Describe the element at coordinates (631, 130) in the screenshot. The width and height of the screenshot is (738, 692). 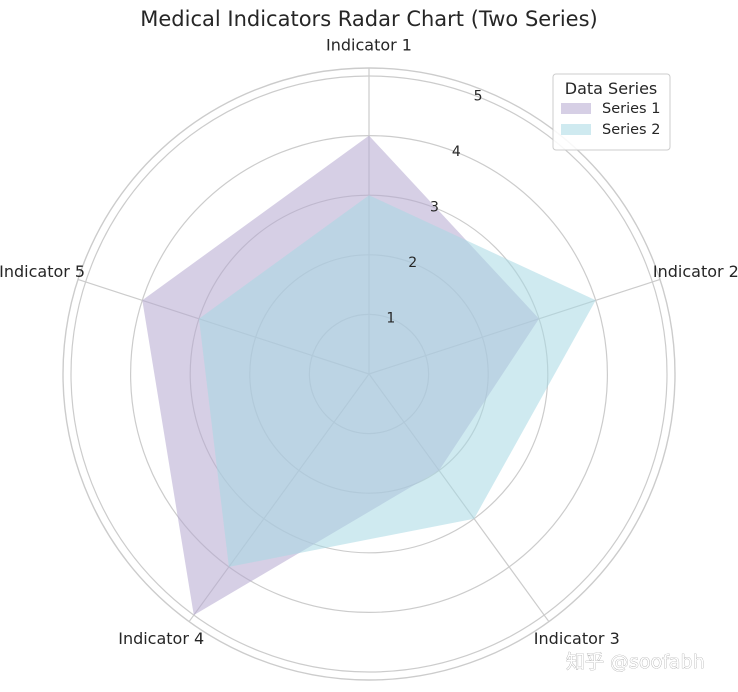
I see `legend-label-2: Series 2` at that location.